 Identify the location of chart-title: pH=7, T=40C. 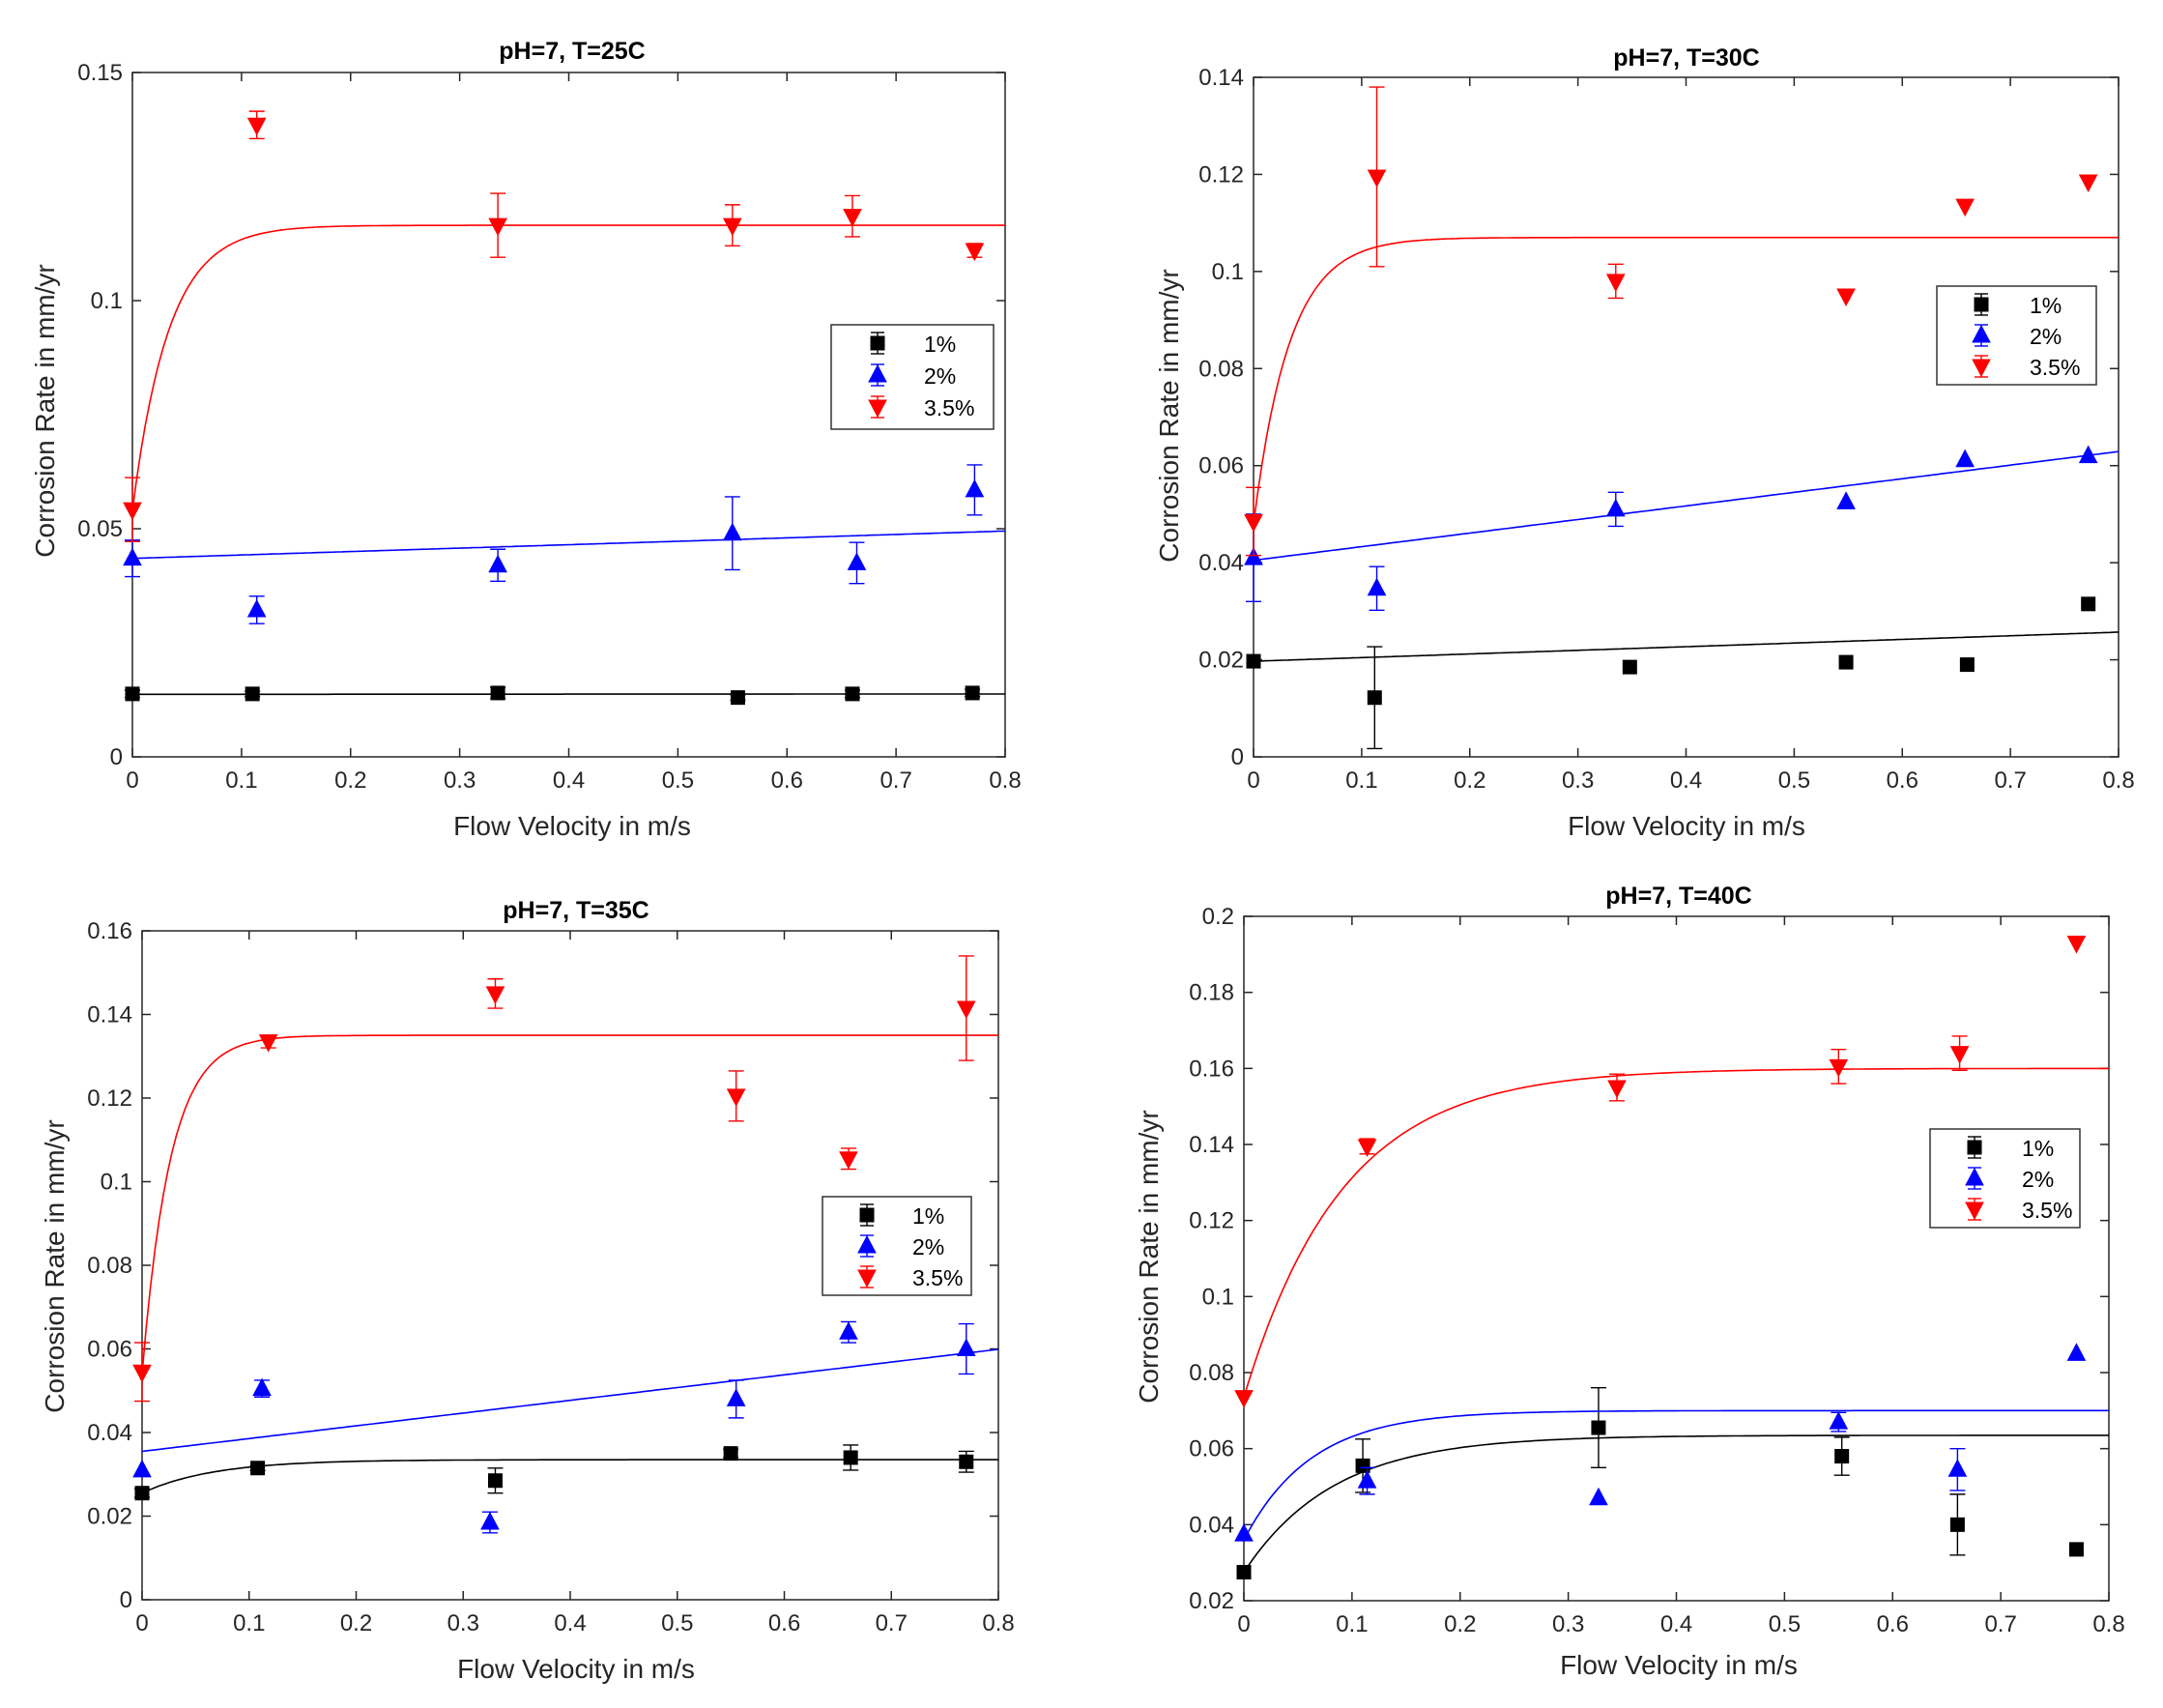
(1678, 896).